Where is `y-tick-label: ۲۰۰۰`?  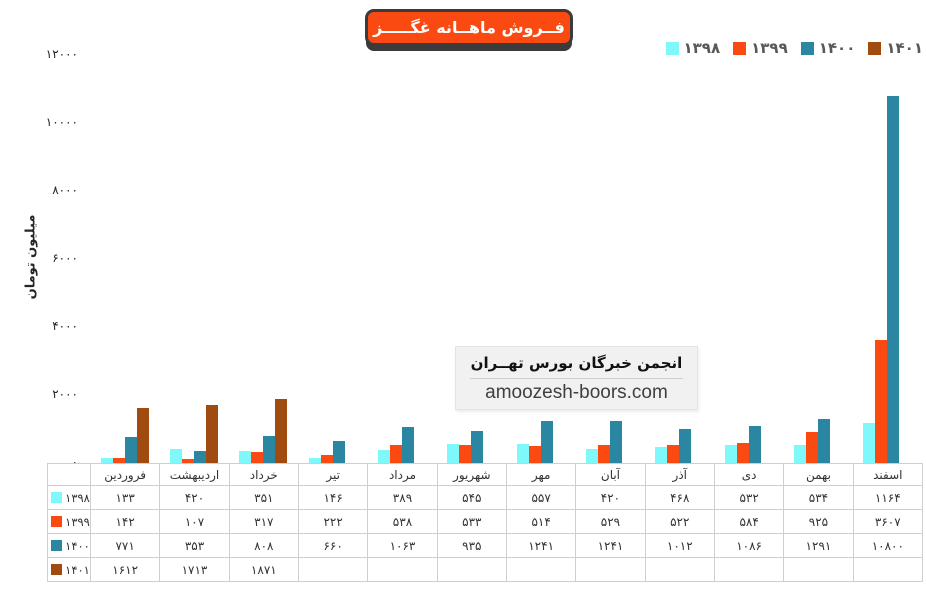
y-tick-label: ۲۰۰۰ is located at coordinates (65, 394).